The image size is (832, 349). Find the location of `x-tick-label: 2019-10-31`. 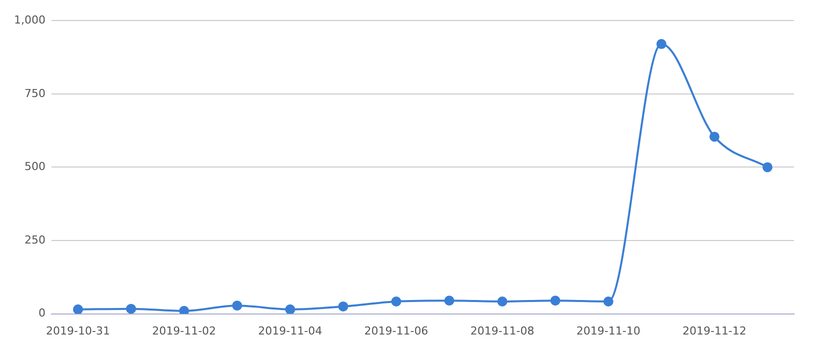

x-tick-label: 2019-10-31 is located at coordinates (78, 331).